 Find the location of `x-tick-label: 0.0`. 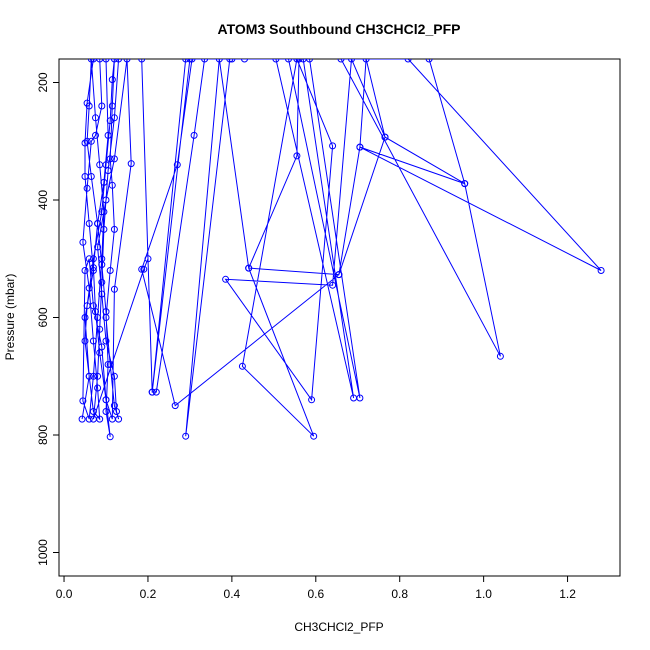

x-tick-label: 0.0 is located at coordinates (64, 594).